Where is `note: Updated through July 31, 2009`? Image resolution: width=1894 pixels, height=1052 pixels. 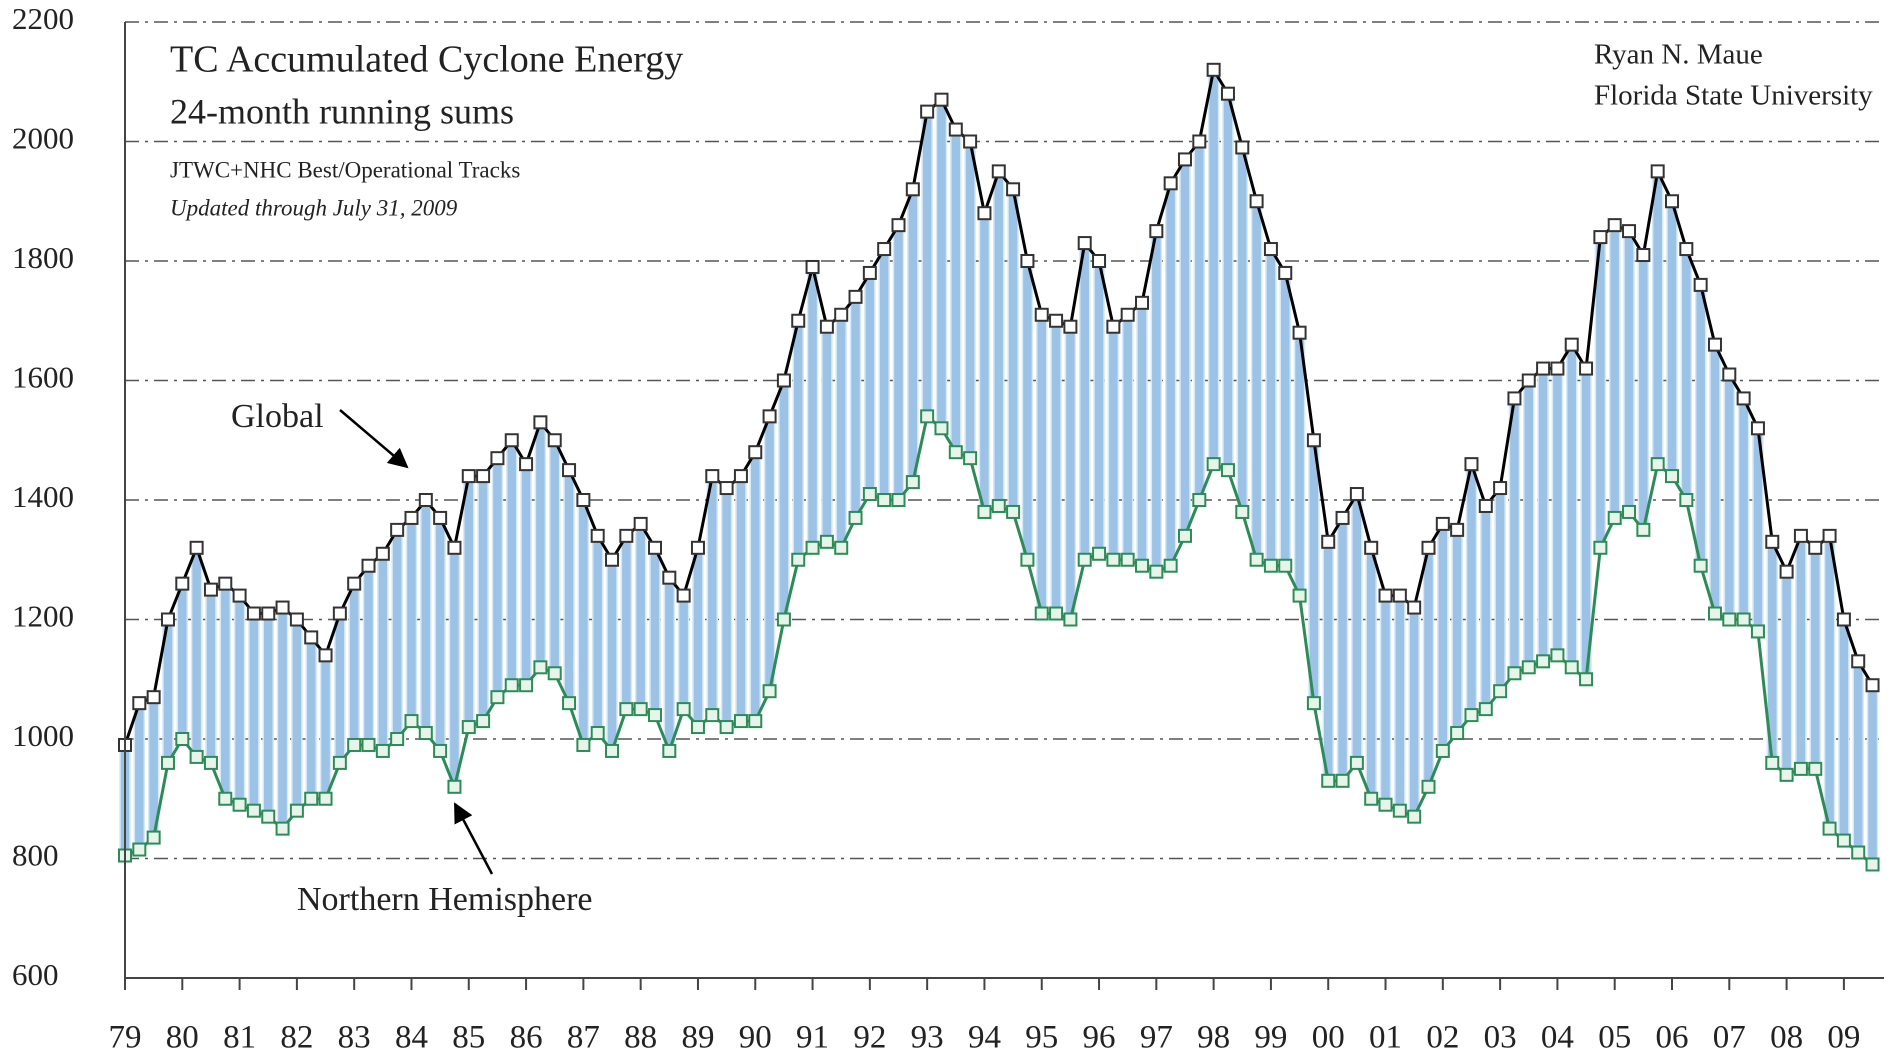
note: Updated through July 31, 2009 is located at coordinates (314, 207).